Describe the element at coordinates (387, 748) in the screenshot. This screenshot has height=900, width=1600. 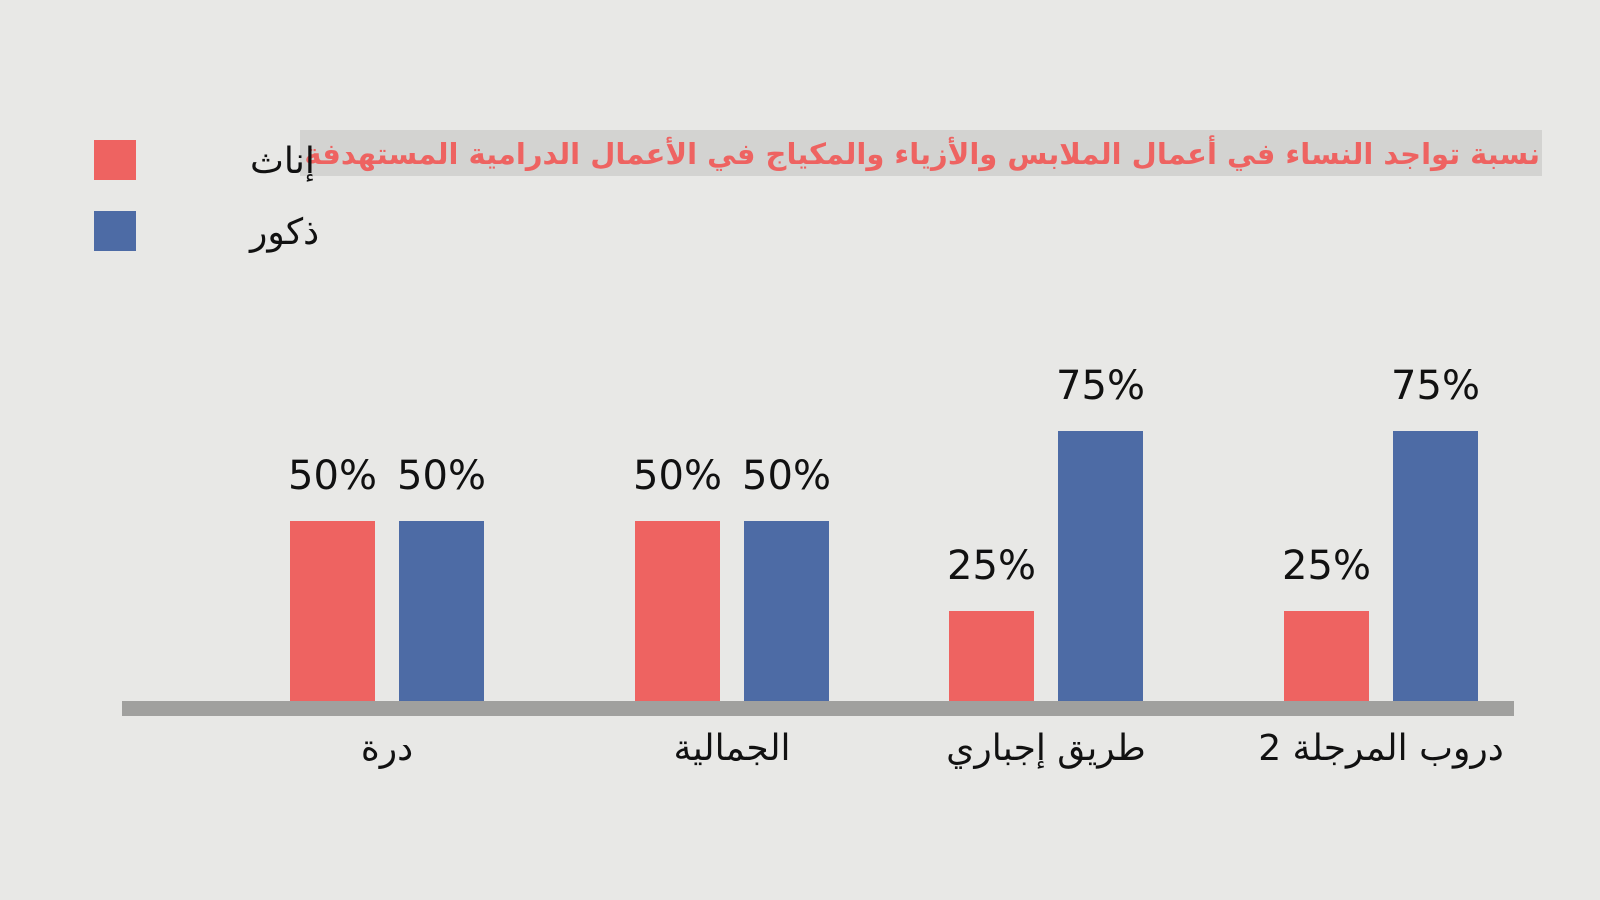
I see `category-label-1: درة` at that location.